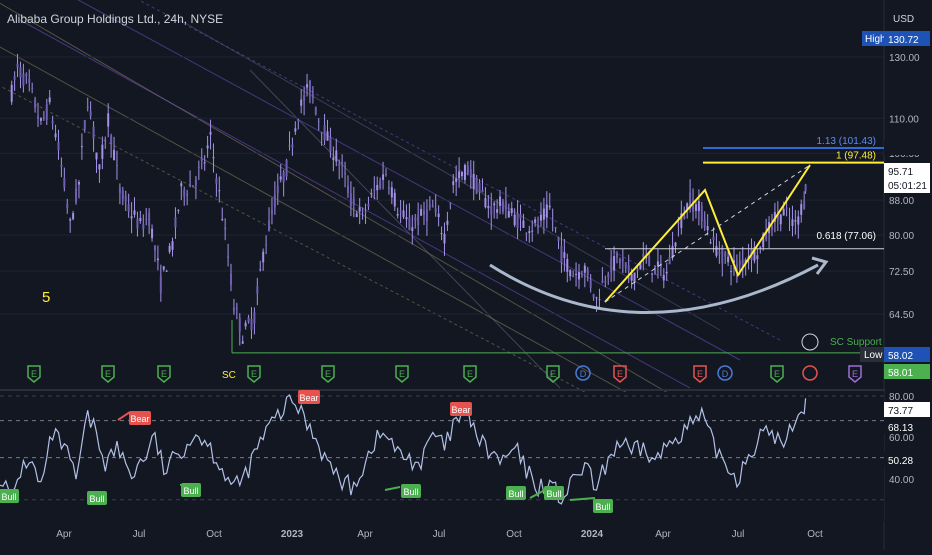 The height and width of the screenshot is (555, 932). Describe the element at coordinates (875, 39) in the screenshot. I see `high-label: High` at that location.